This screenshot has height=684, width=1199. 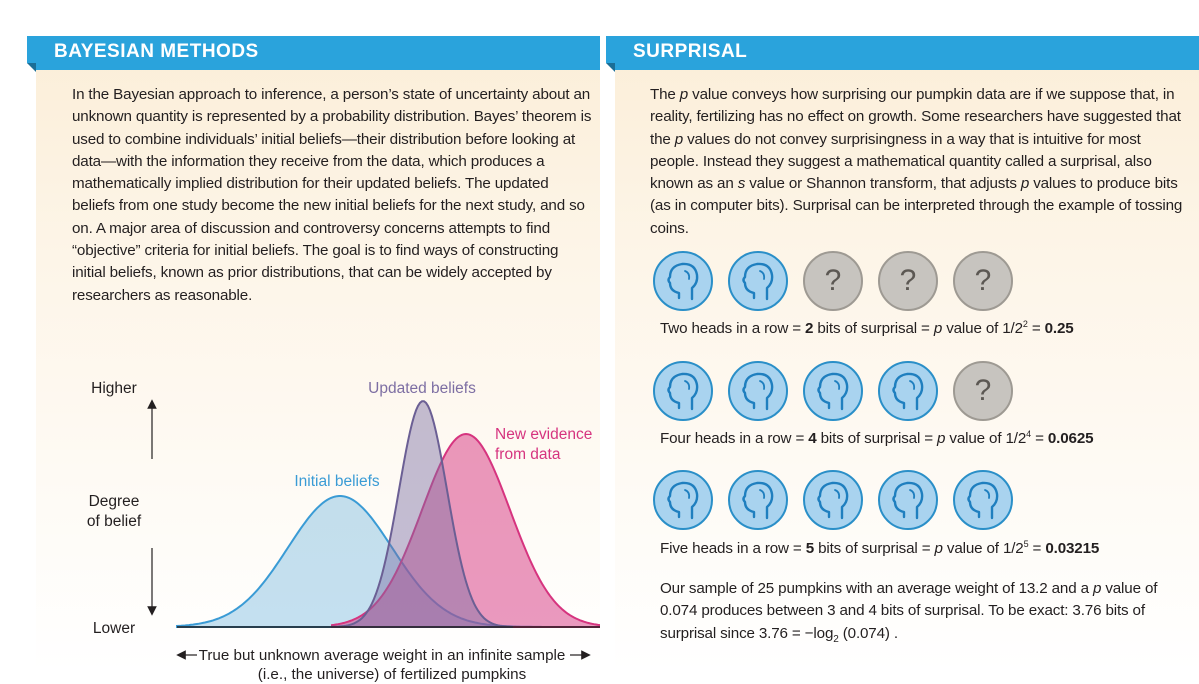 I want to click on surprisal-title: SURPRISAL, so click(x=690, y=51).